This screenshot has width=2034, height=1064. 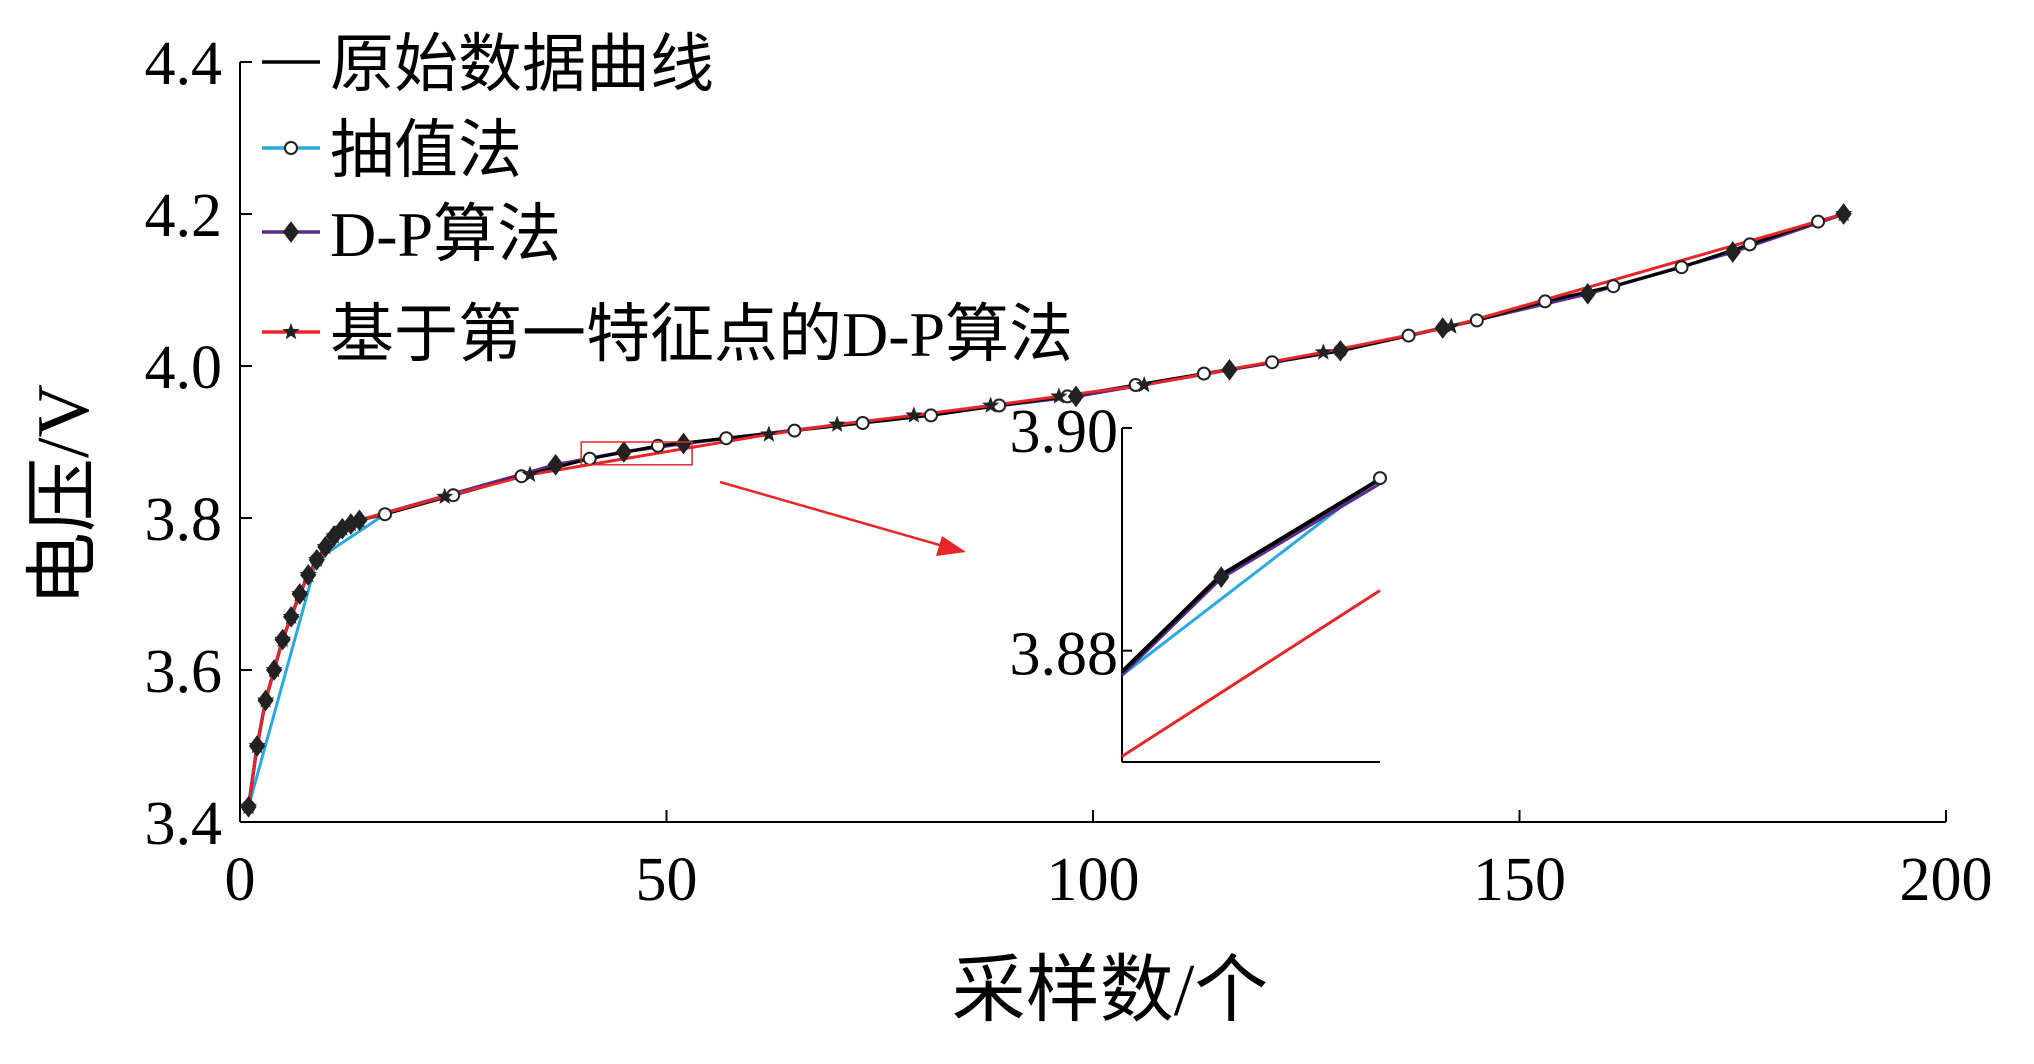 I want to click on x-tick-label: 50, so click(x=667, y=880).